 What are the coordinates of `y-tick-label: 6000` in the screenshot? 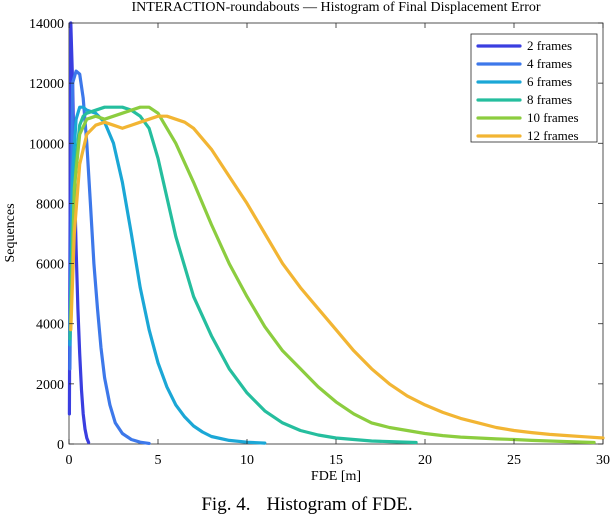 It's located at (50, 265).